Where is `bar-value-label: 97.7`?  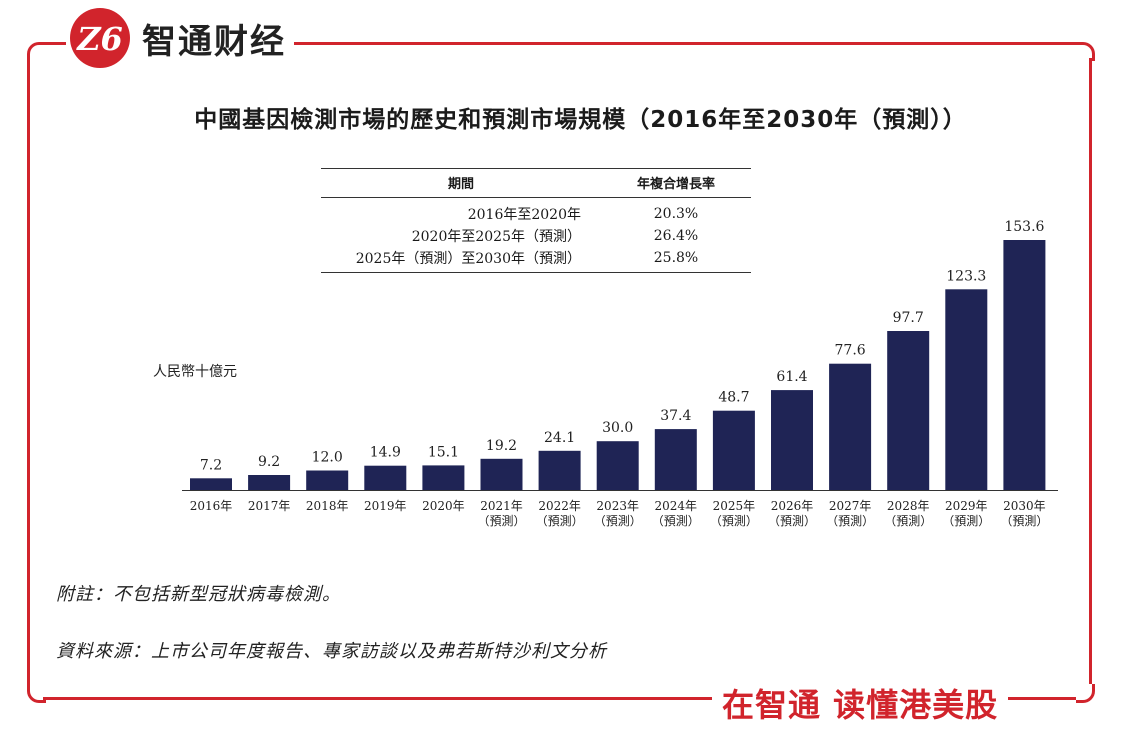
bar-value-label: 97.7 is located at coordinates (908, 318).